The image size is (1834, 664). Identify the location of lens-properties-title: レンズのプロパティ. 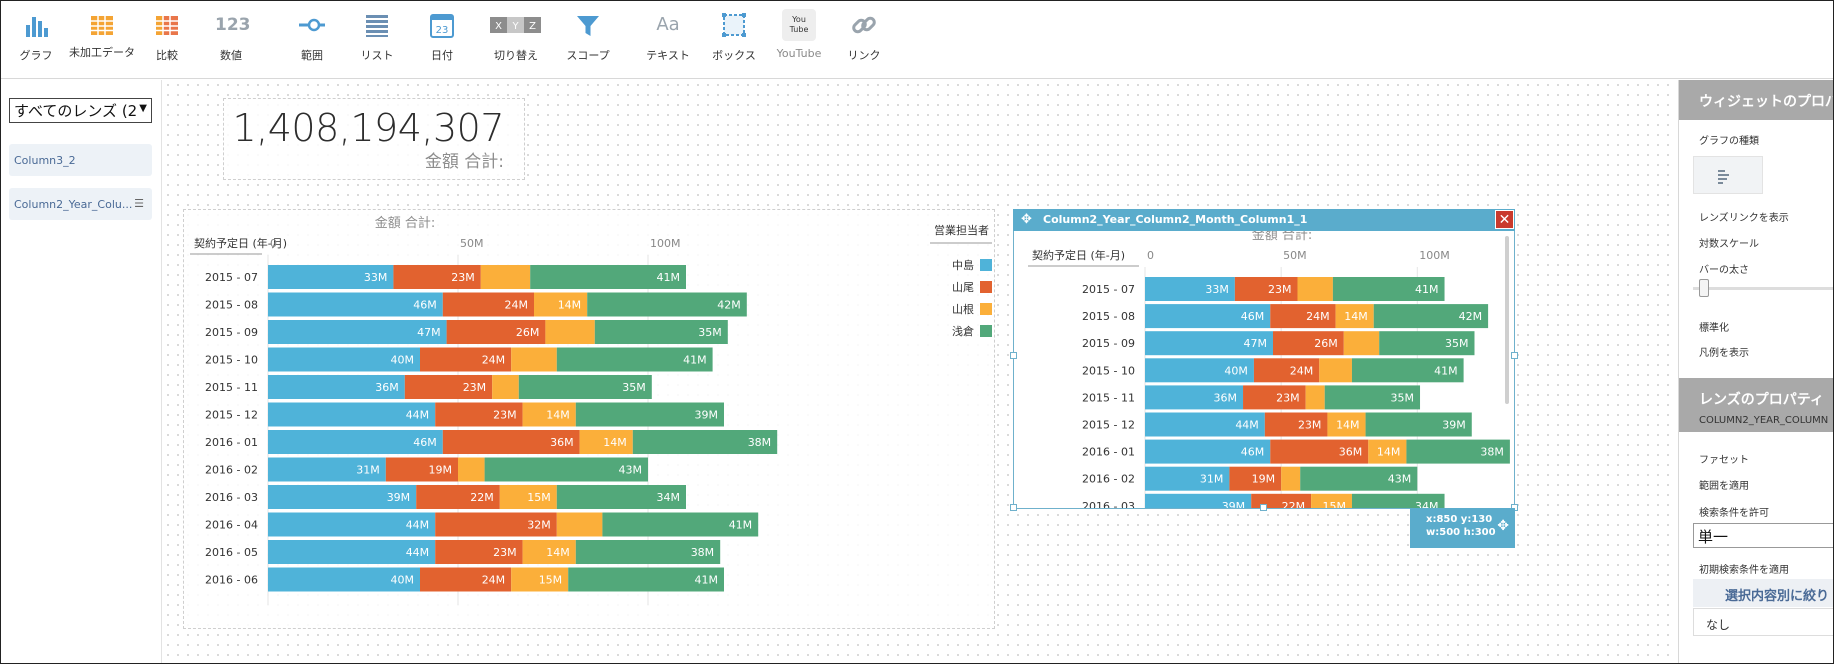
(1761, 400).